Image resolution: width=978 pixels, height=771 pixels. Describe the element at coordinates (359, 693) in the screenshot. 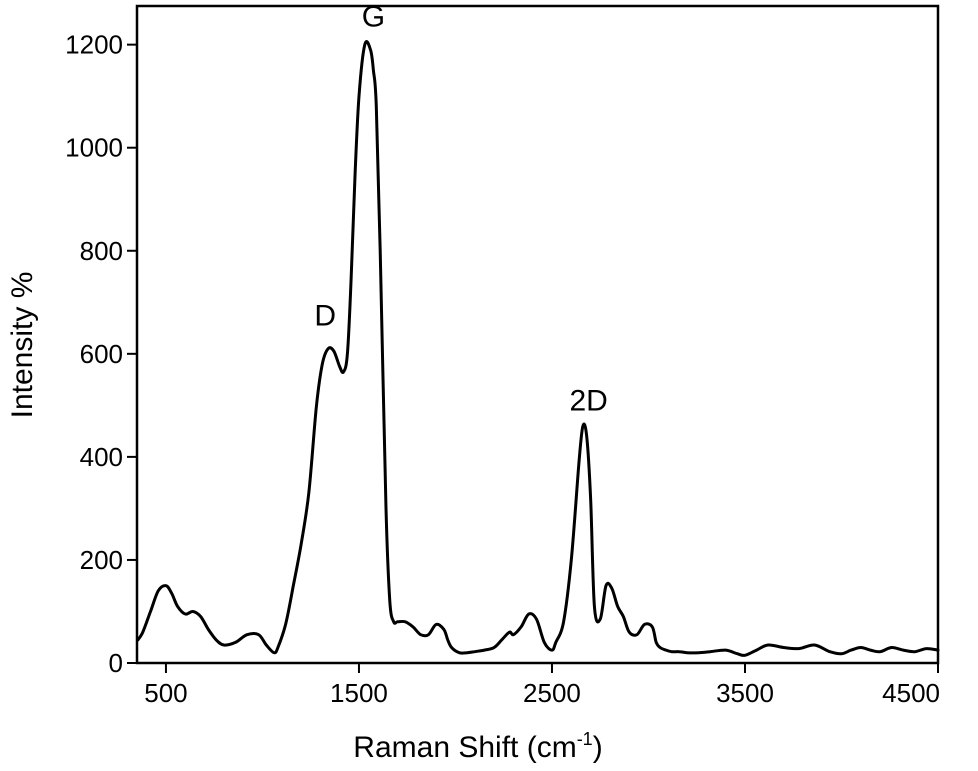

I see `x-tick-label: 1500` at that location.